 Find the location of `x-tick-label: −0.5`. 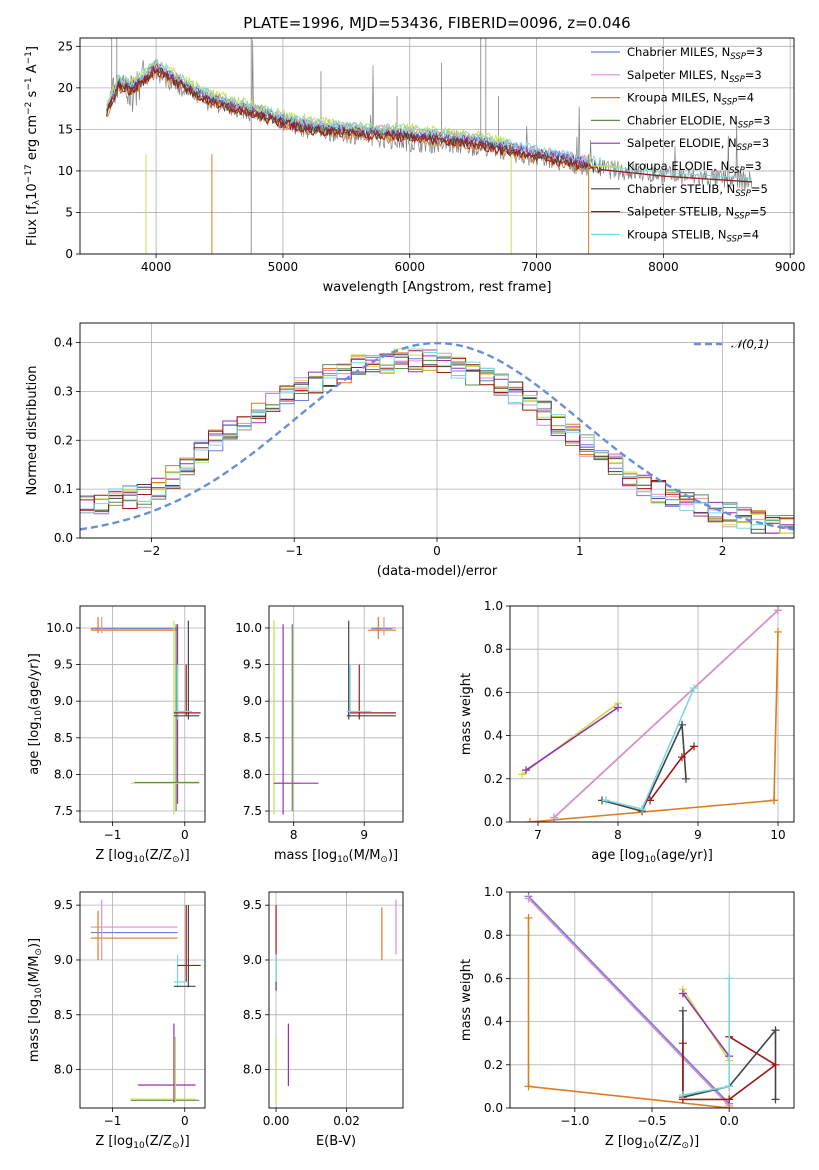

x-tick-label: −0.5 is located at coordinates (651, 1121).